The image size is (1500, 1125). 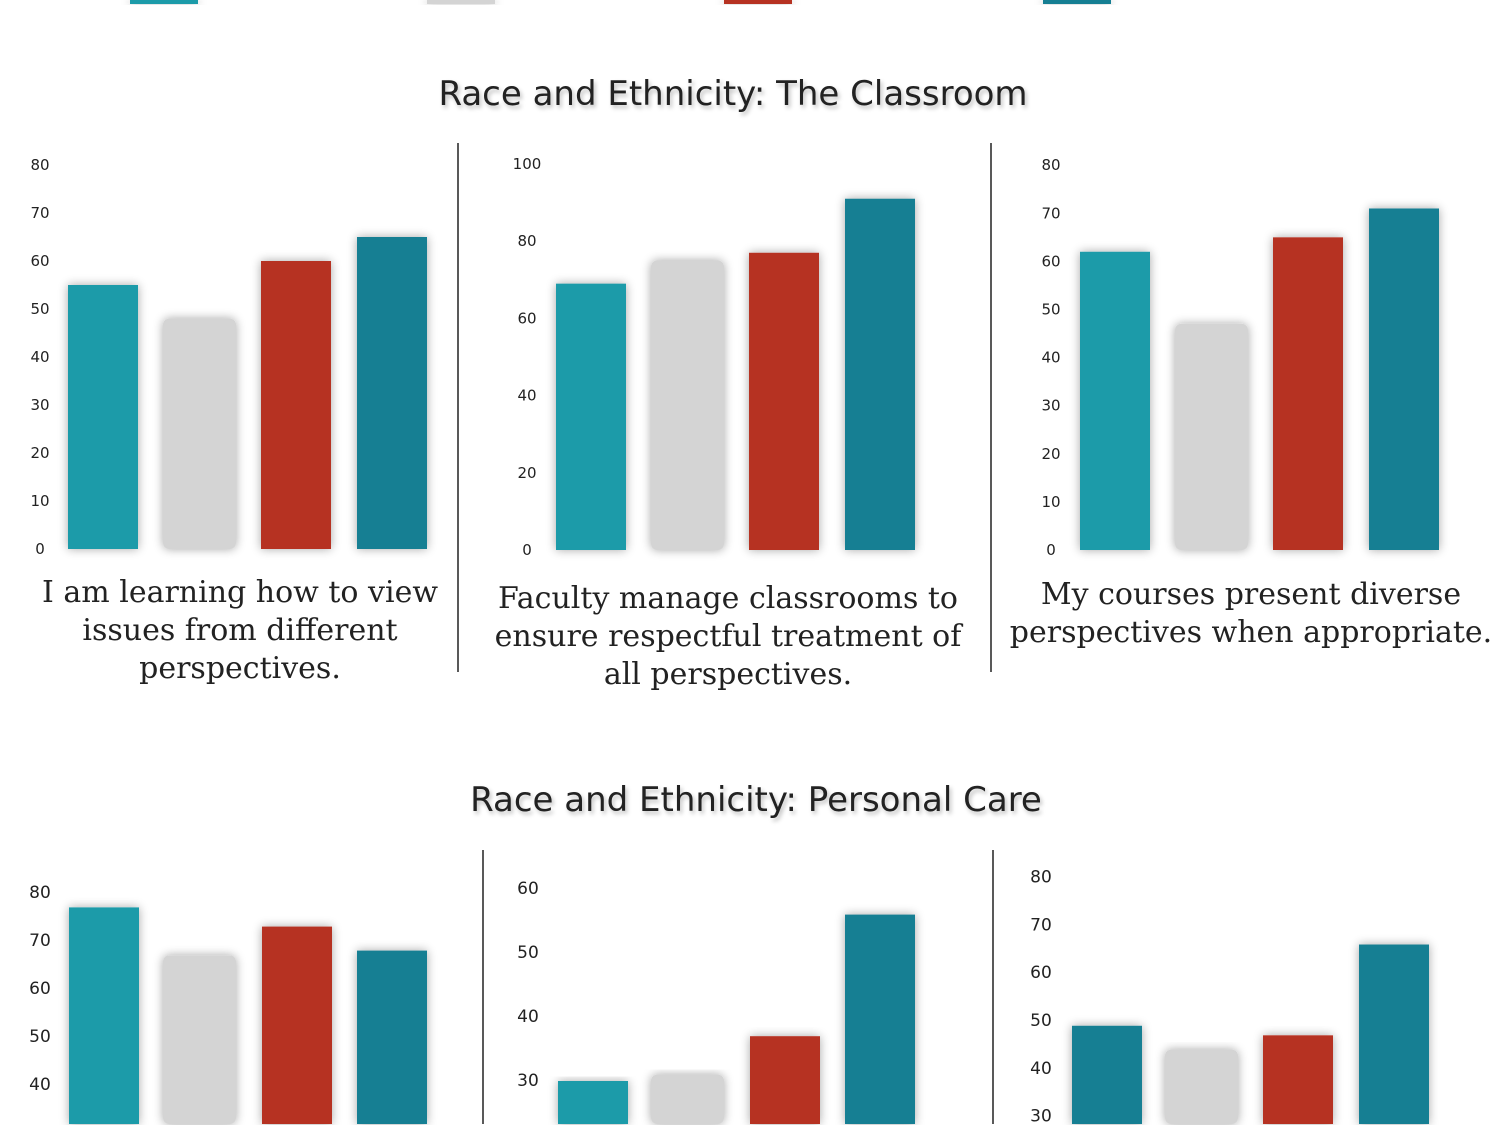 What do you see at coordinates (527, 164) in the screenshot?
I see `y-tick-label: 100` at bounding box center [527, 164].